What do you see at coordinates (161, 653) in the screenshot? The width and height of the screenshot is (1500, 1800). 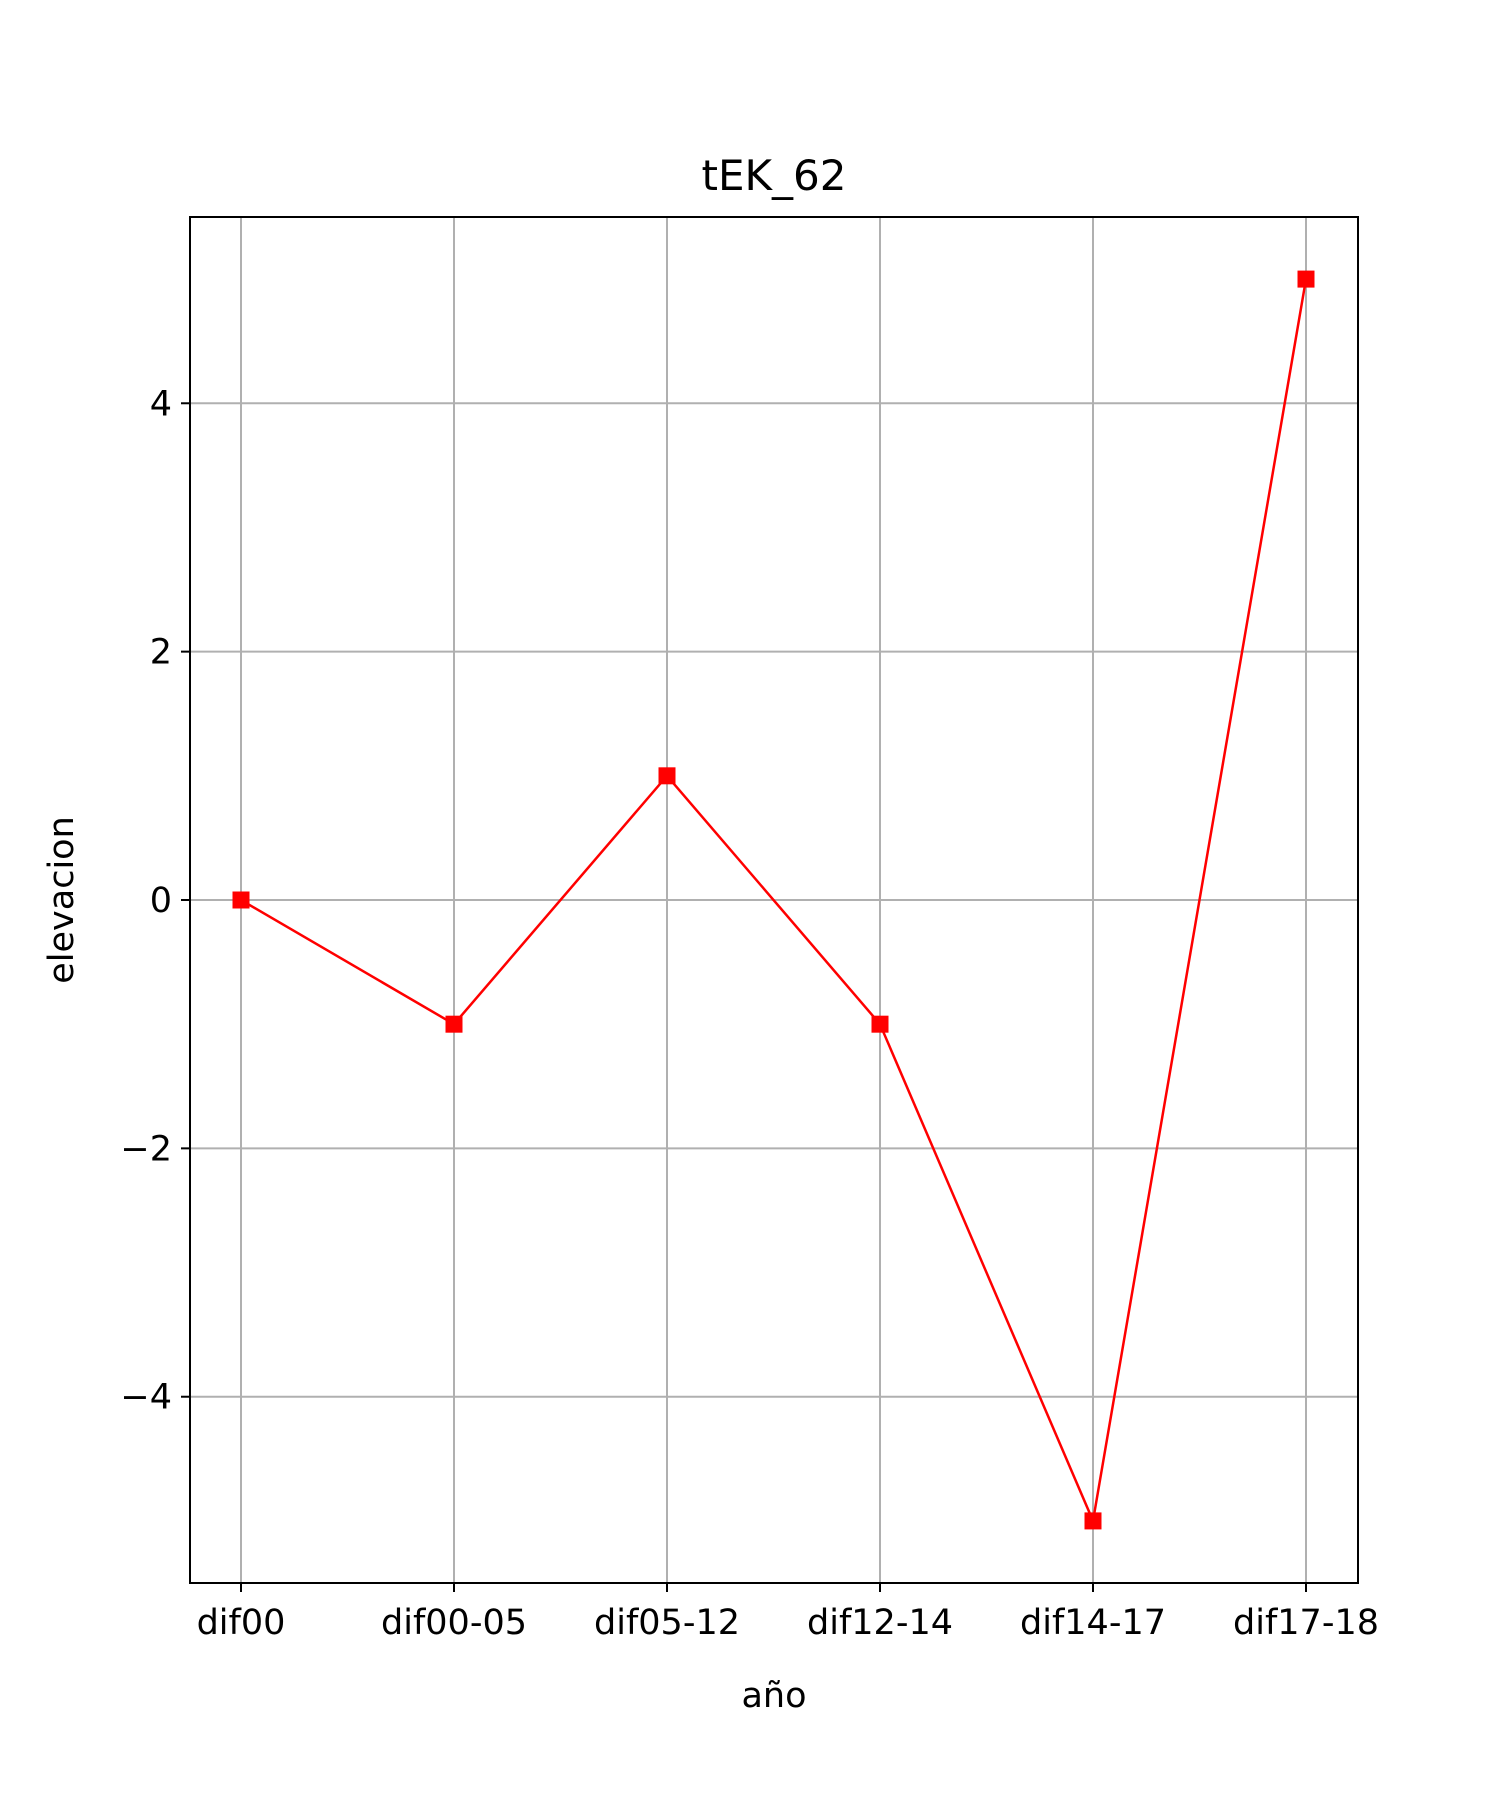 I see `y-tick-label: 2` at bounding box center [161, 653].